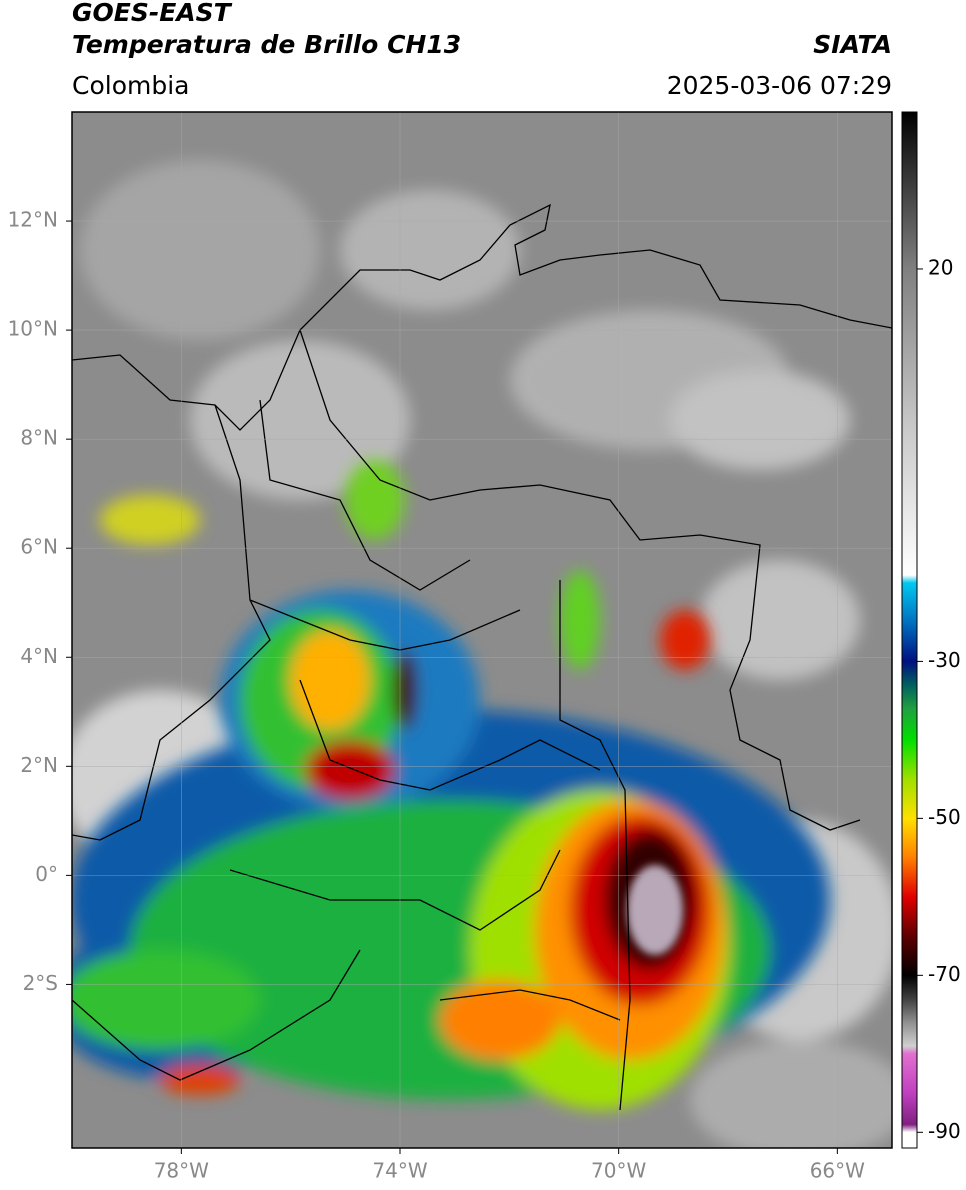  What do you see at coordinates (266, 44) in the screenshot?
I see `subtitle: Temperatura de Brillo CH13` at bounding box center [266, 44].